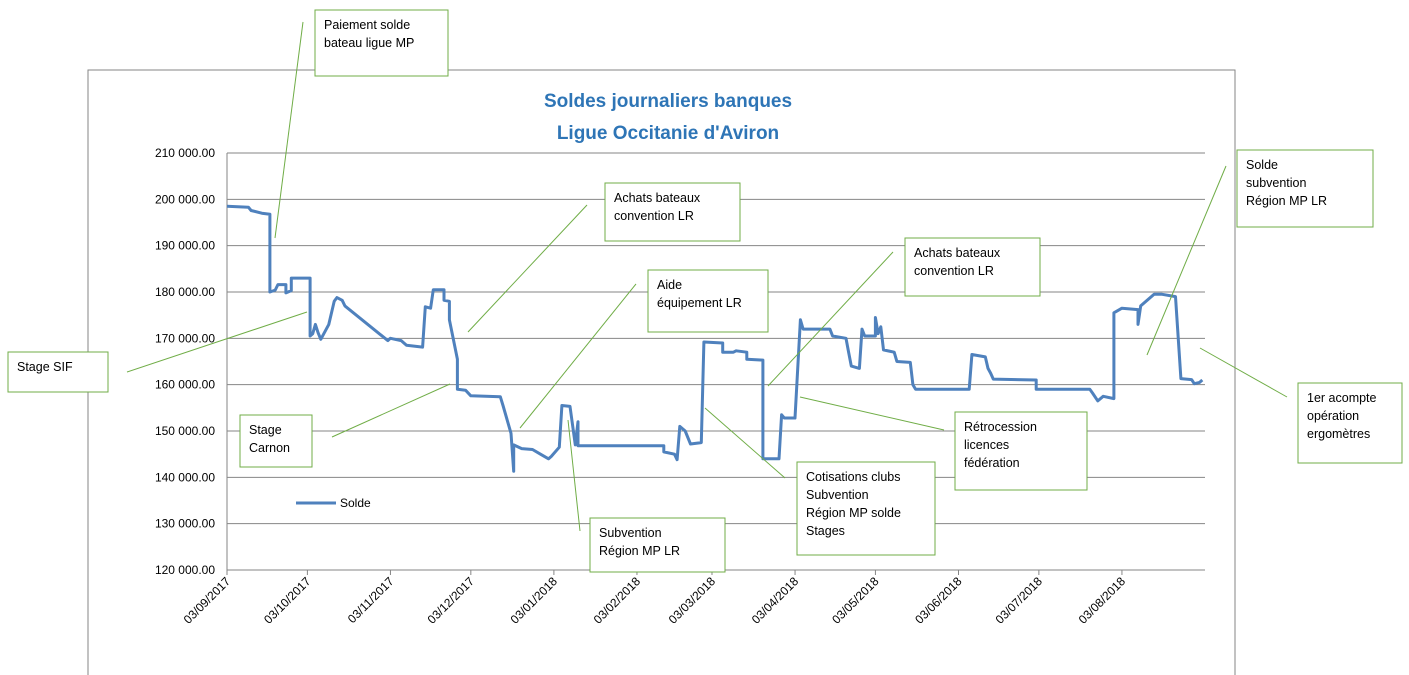 This screenshot has width=1409, height=675. Describe the element at coordinates (1276, 183) in the screenshot. I see `annotation-text: subvention` at that location.